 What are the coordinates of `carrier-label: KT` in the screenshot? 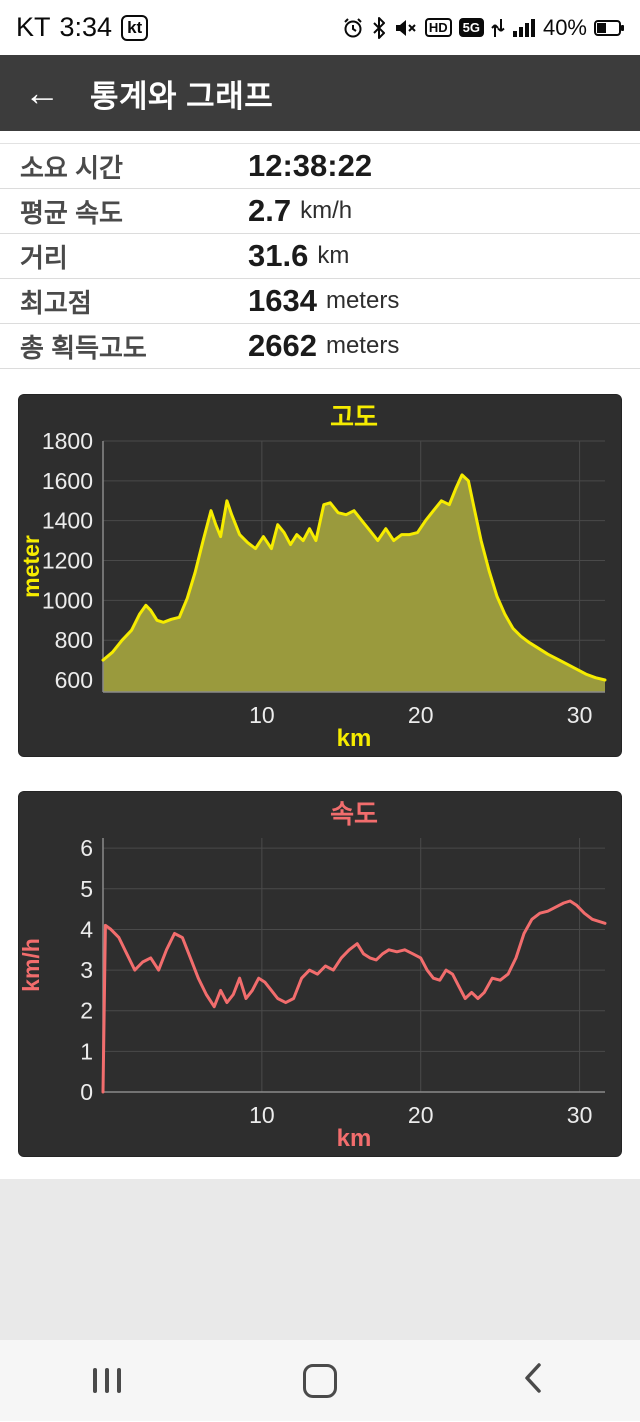 It's located at (33, 27).